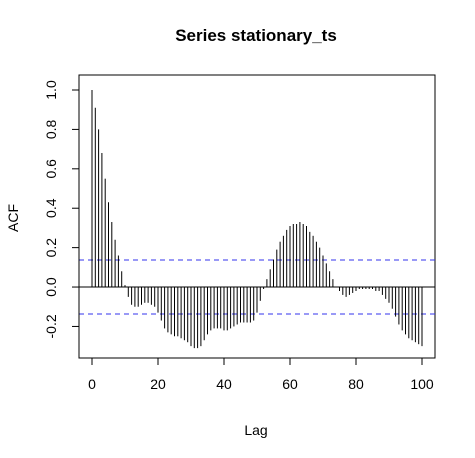 The image size is (475, 458). I want to click on x-tick-label-60: 60, so click(290, 384).